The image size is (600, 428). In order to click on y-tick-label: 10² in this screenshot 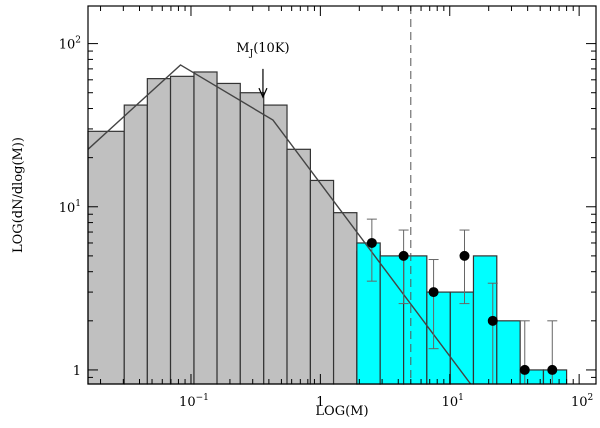, I will do `click(70, 44)`.